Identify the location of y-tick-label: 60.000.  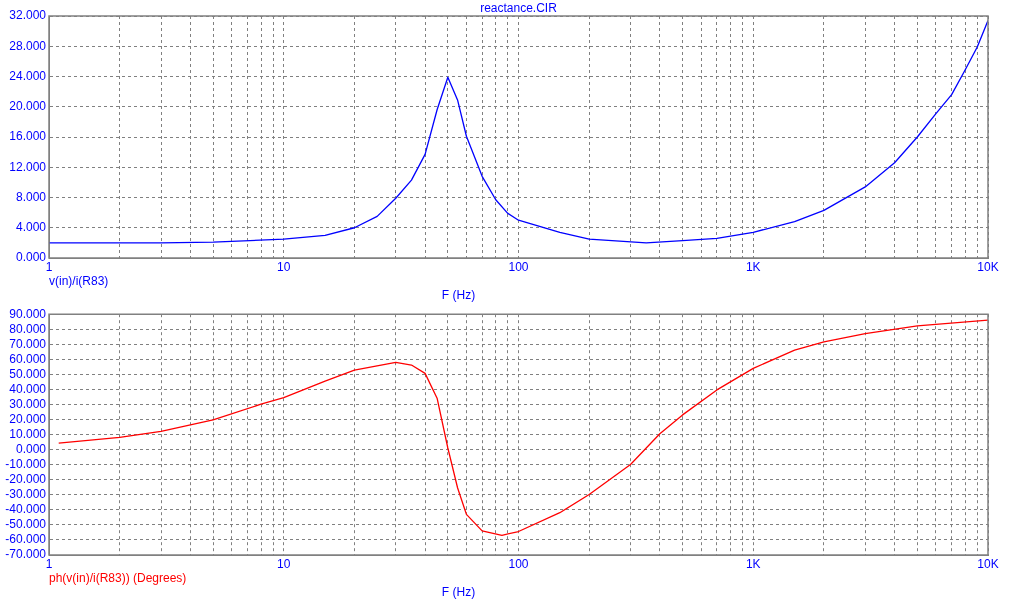
(28, 358).